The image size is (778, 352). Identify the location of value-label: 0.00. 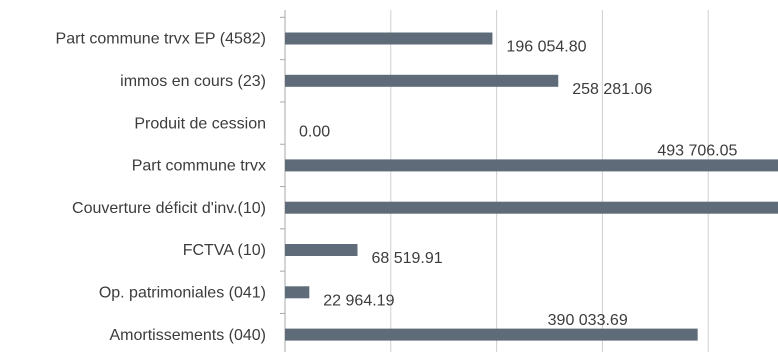
(314, 131).